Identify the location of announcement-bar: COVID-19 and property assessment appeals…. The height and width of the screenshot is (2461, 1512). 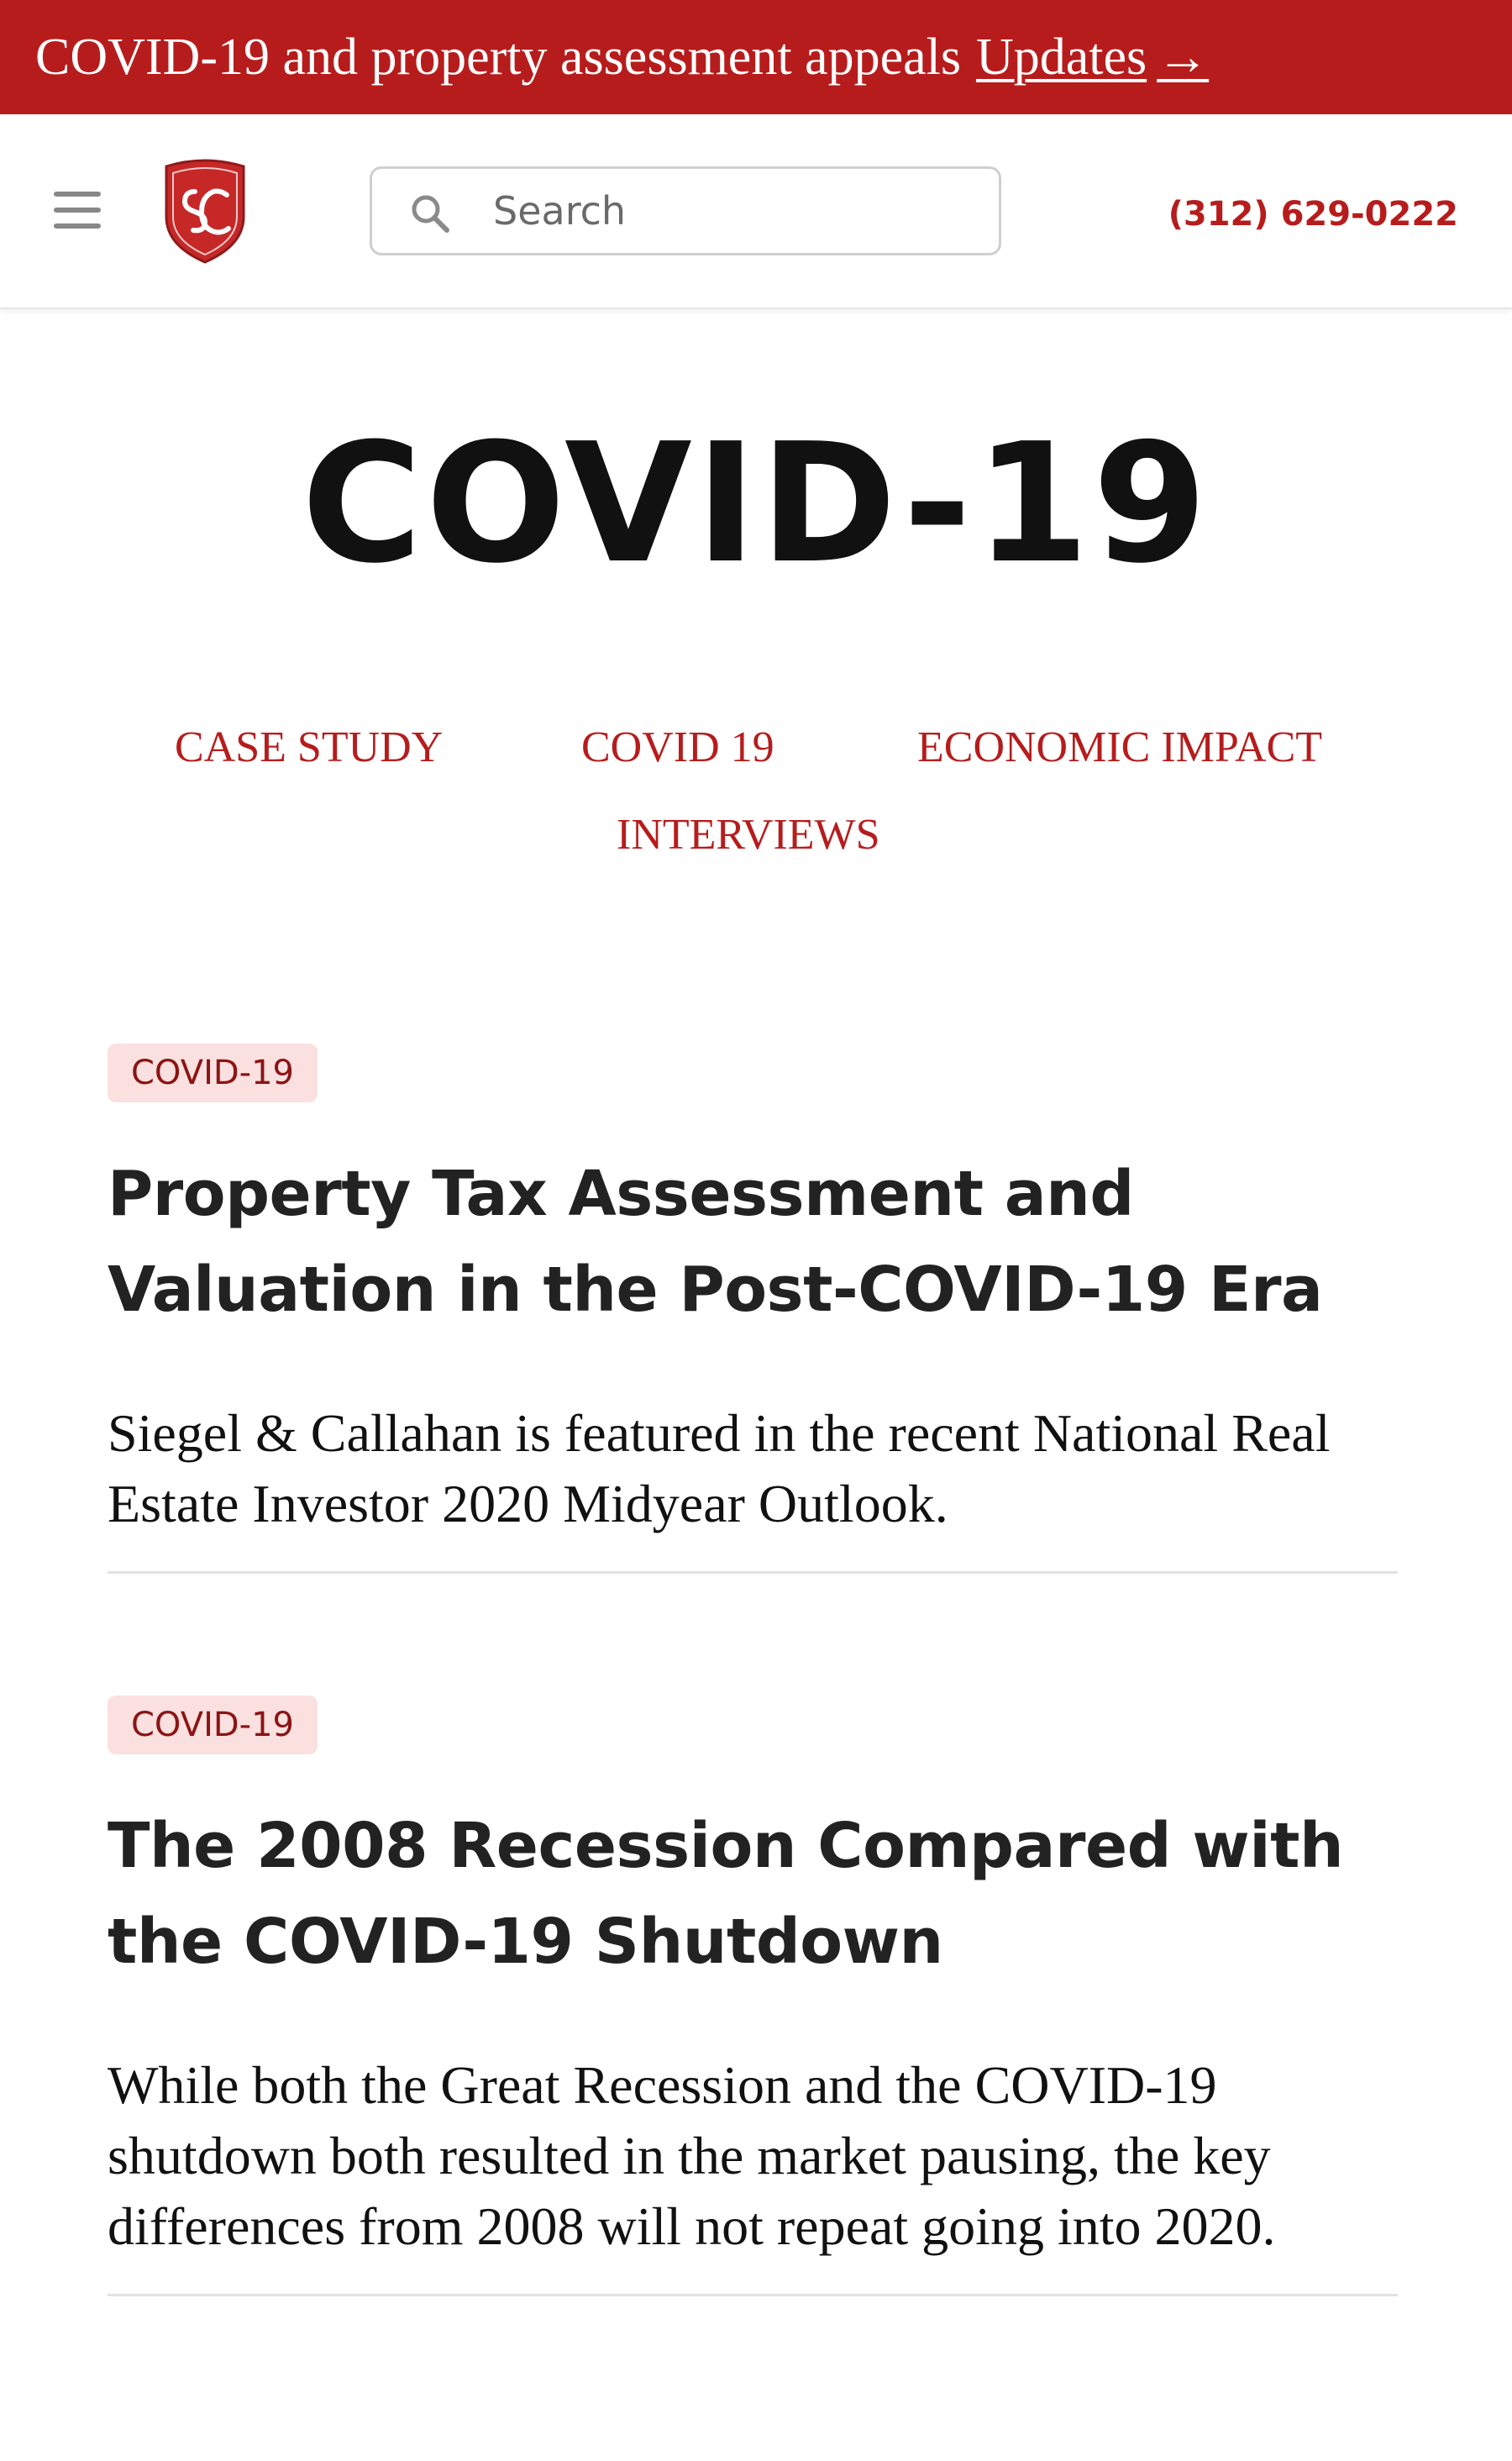
(756, 57).